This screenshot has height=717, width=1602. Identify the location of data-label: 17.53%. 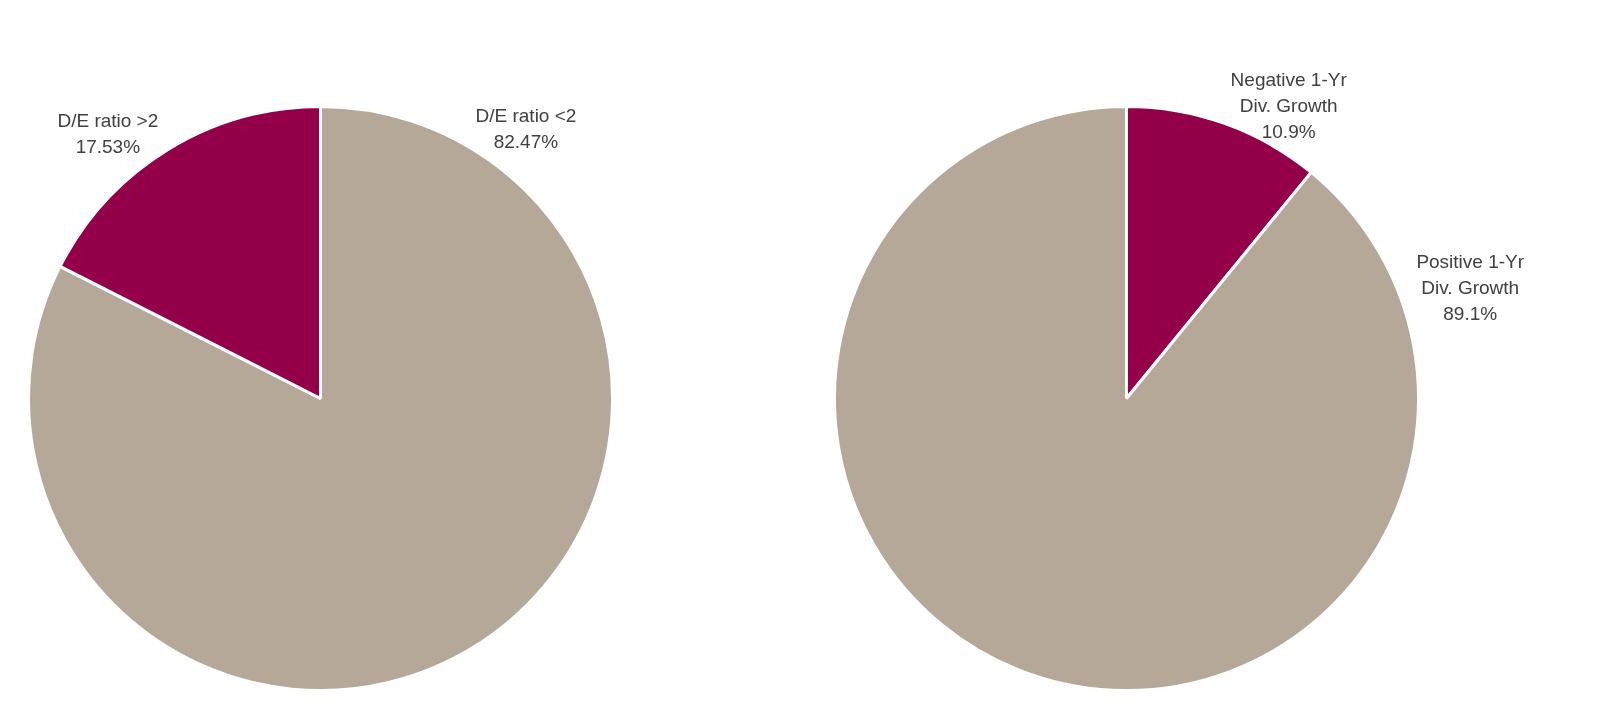
(108, 146).